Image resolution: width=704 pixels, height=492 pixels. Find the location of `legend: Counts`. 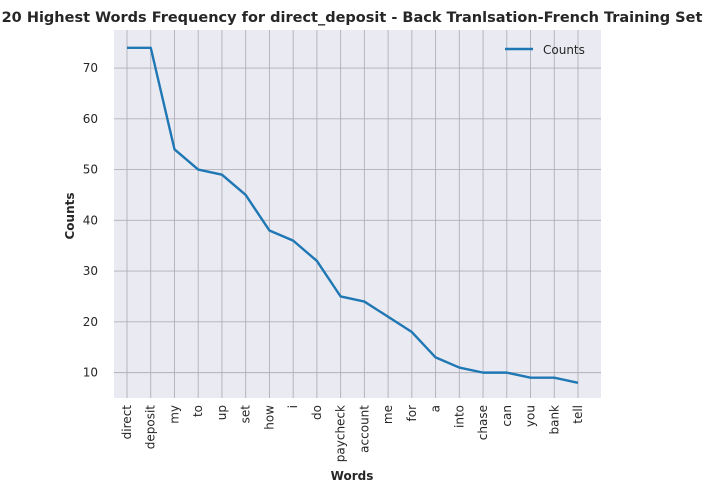

legend: Counts is located at coordinates (545, 50).